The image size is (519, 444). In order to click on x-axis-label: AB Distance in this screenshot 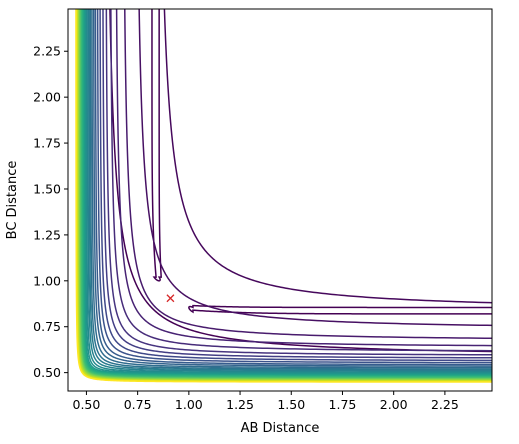, I will do `click(280, 428)`.